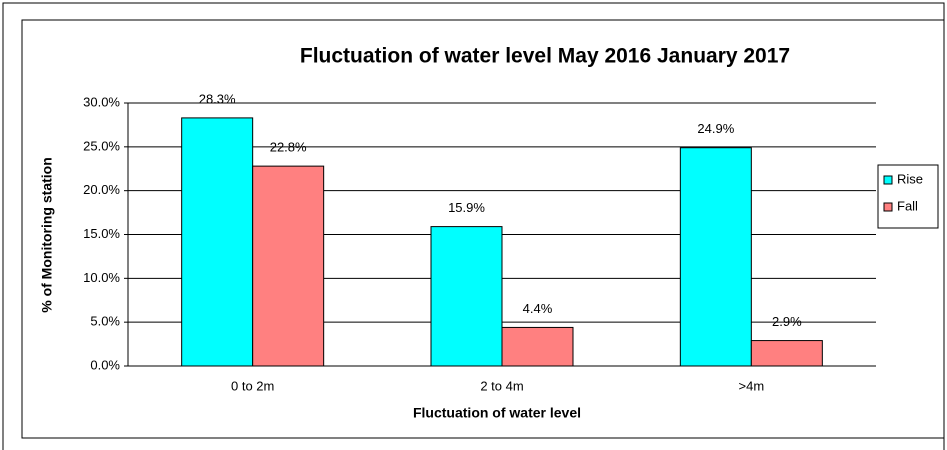  What do you see at coordinates (101, 189) in the screenshot?
I see `y-tick-label: 20.0%` at bounding box center [101, 189].